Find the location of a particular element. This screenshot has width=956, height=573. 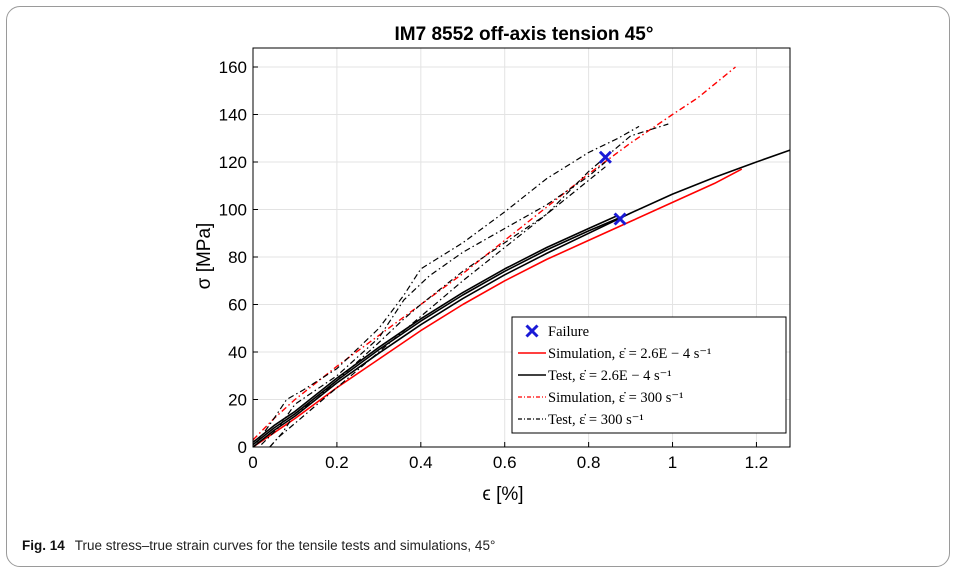

x-tick-label: 0.4 is located at coordinates (421, 462).